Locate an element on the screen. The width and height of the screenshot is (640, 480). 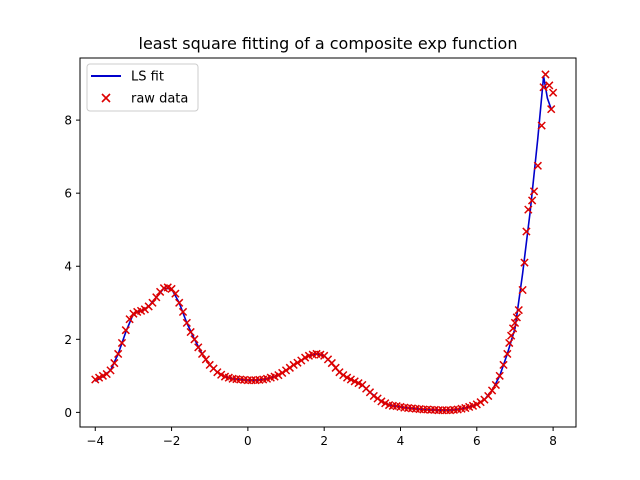
y-tick-label: 8 is located at coordinates (68, 121).